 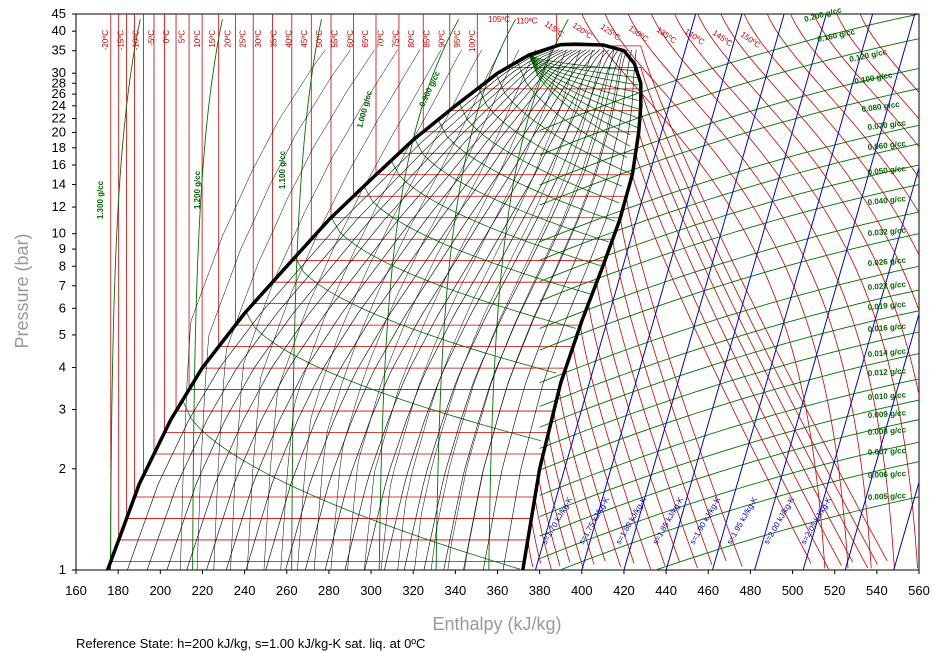 What do you see at coordinates (380, 39) in the screenshot?
I see `isotherm-label: 70ºC` at bounding box center [380, 39].